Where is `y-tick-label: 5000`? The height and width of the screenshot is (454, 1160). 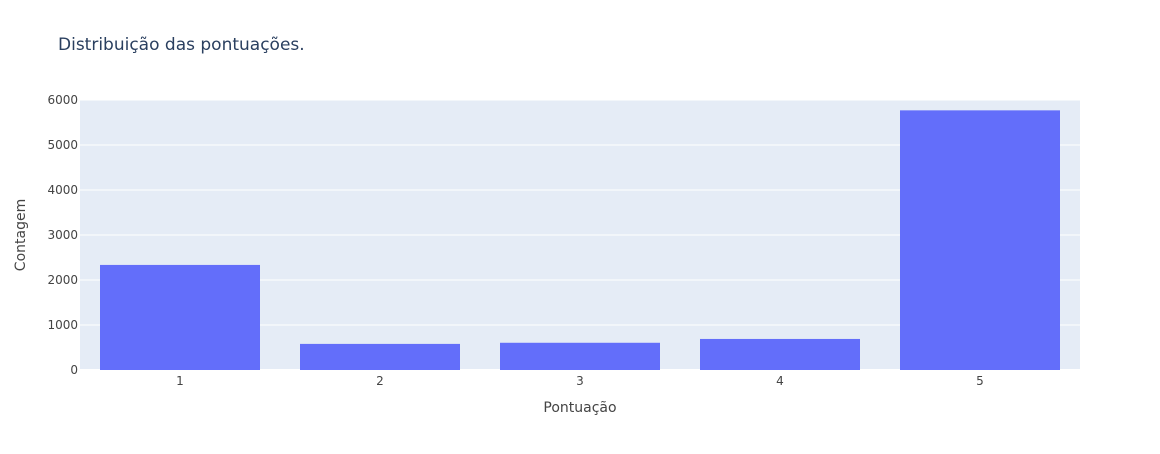 y-tick-label: 5000 is located at coordinates (62, 145).